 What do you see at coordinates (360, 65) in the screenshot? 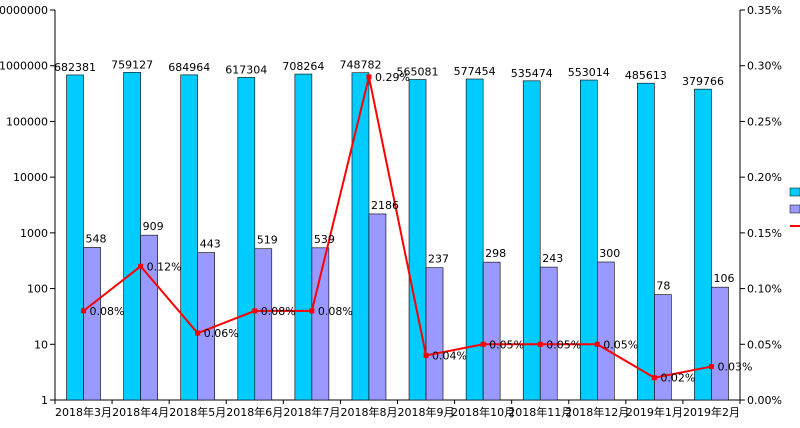
I see `bar-series-1-label: 748782` at bounding box center [360, 65].